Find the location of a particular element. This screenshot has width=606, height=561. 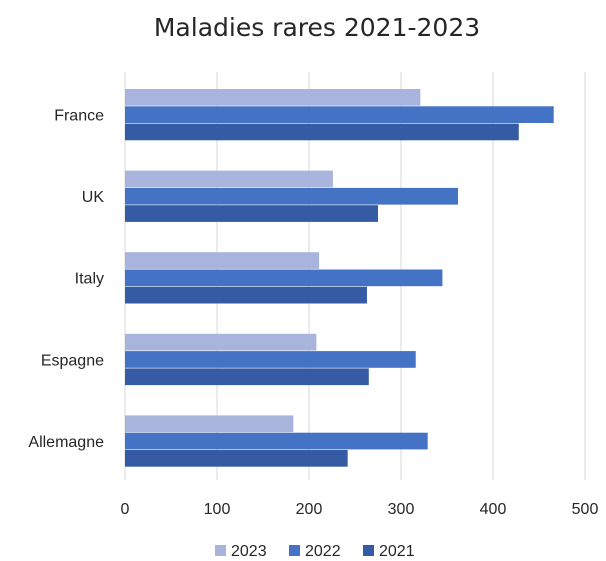

bar-france-2021 is located at coordinates (322, 132).